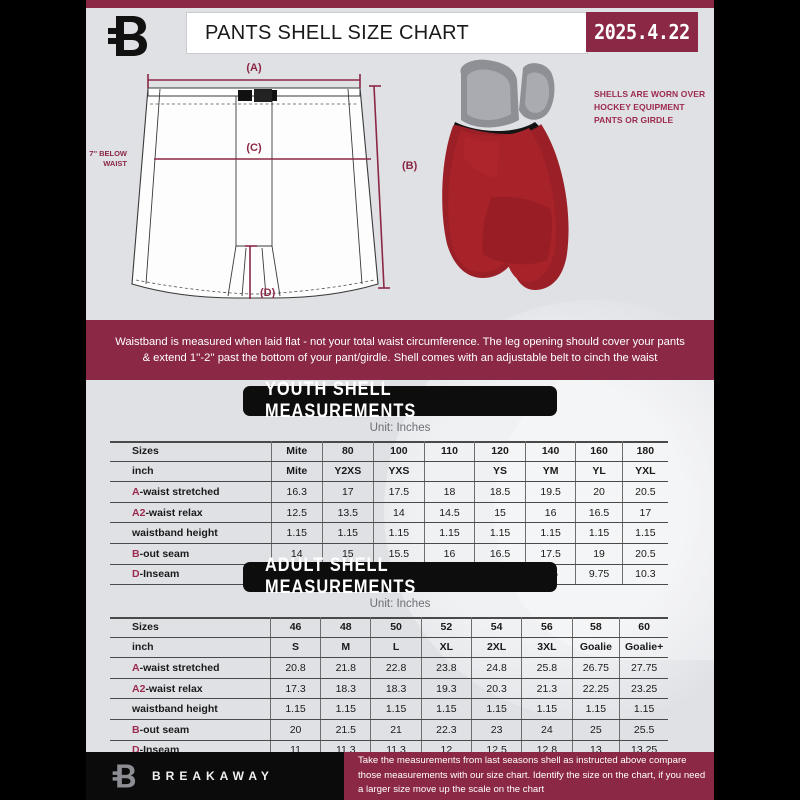  Describe the element at coordinates (346, 648) in the screenshot. I see `table-cell: M` at that location.